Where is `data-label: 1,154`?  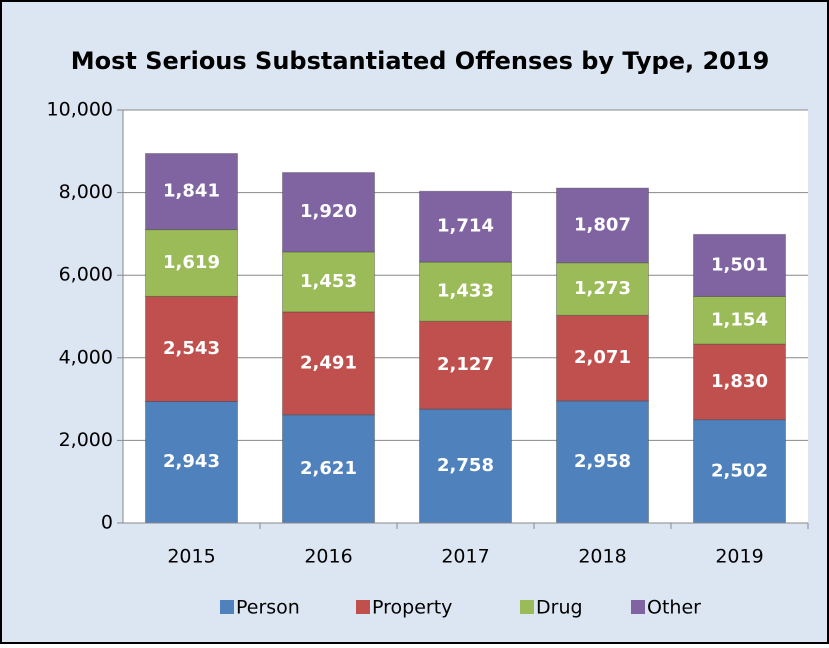 data-label: 1,154 is located at coordinates (739, 319).